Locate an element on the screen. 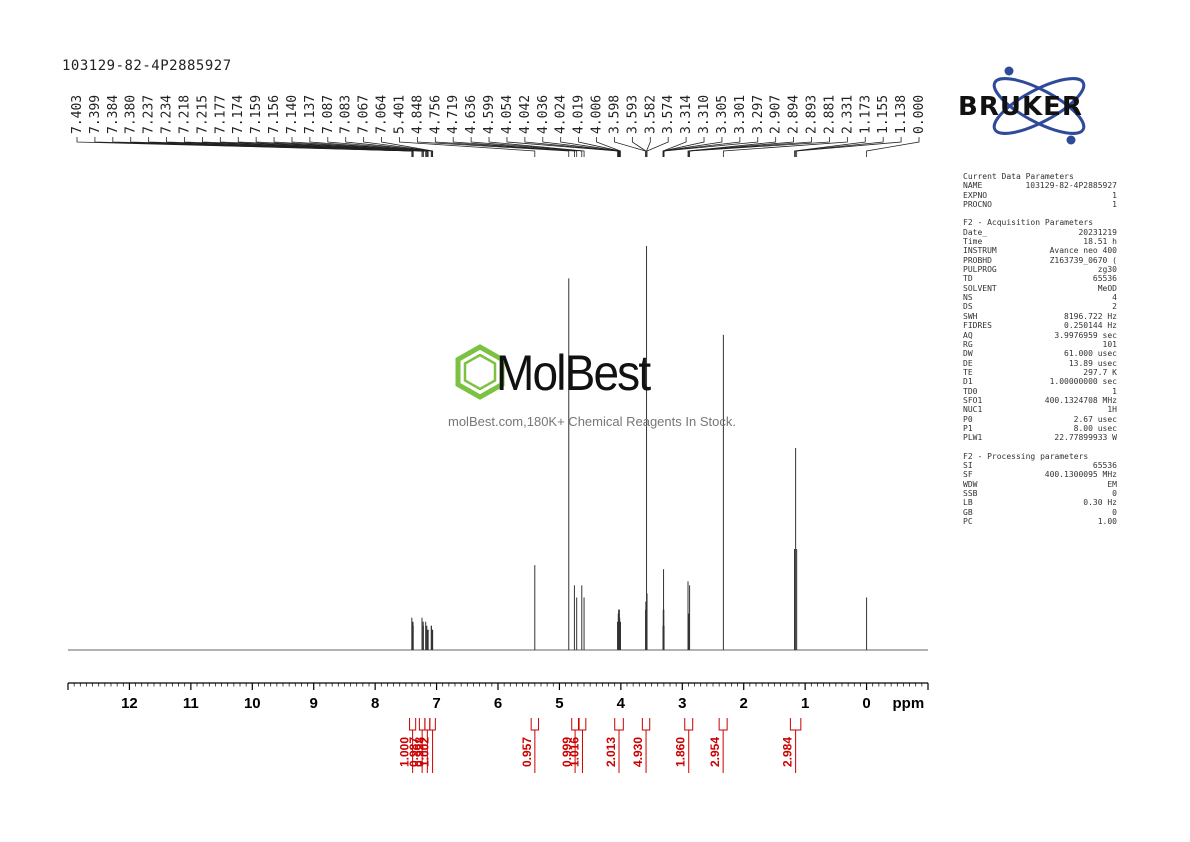  acquisition-param-row: PROBHD Z163739_0670 ( is located at coordinates (1040, 260).